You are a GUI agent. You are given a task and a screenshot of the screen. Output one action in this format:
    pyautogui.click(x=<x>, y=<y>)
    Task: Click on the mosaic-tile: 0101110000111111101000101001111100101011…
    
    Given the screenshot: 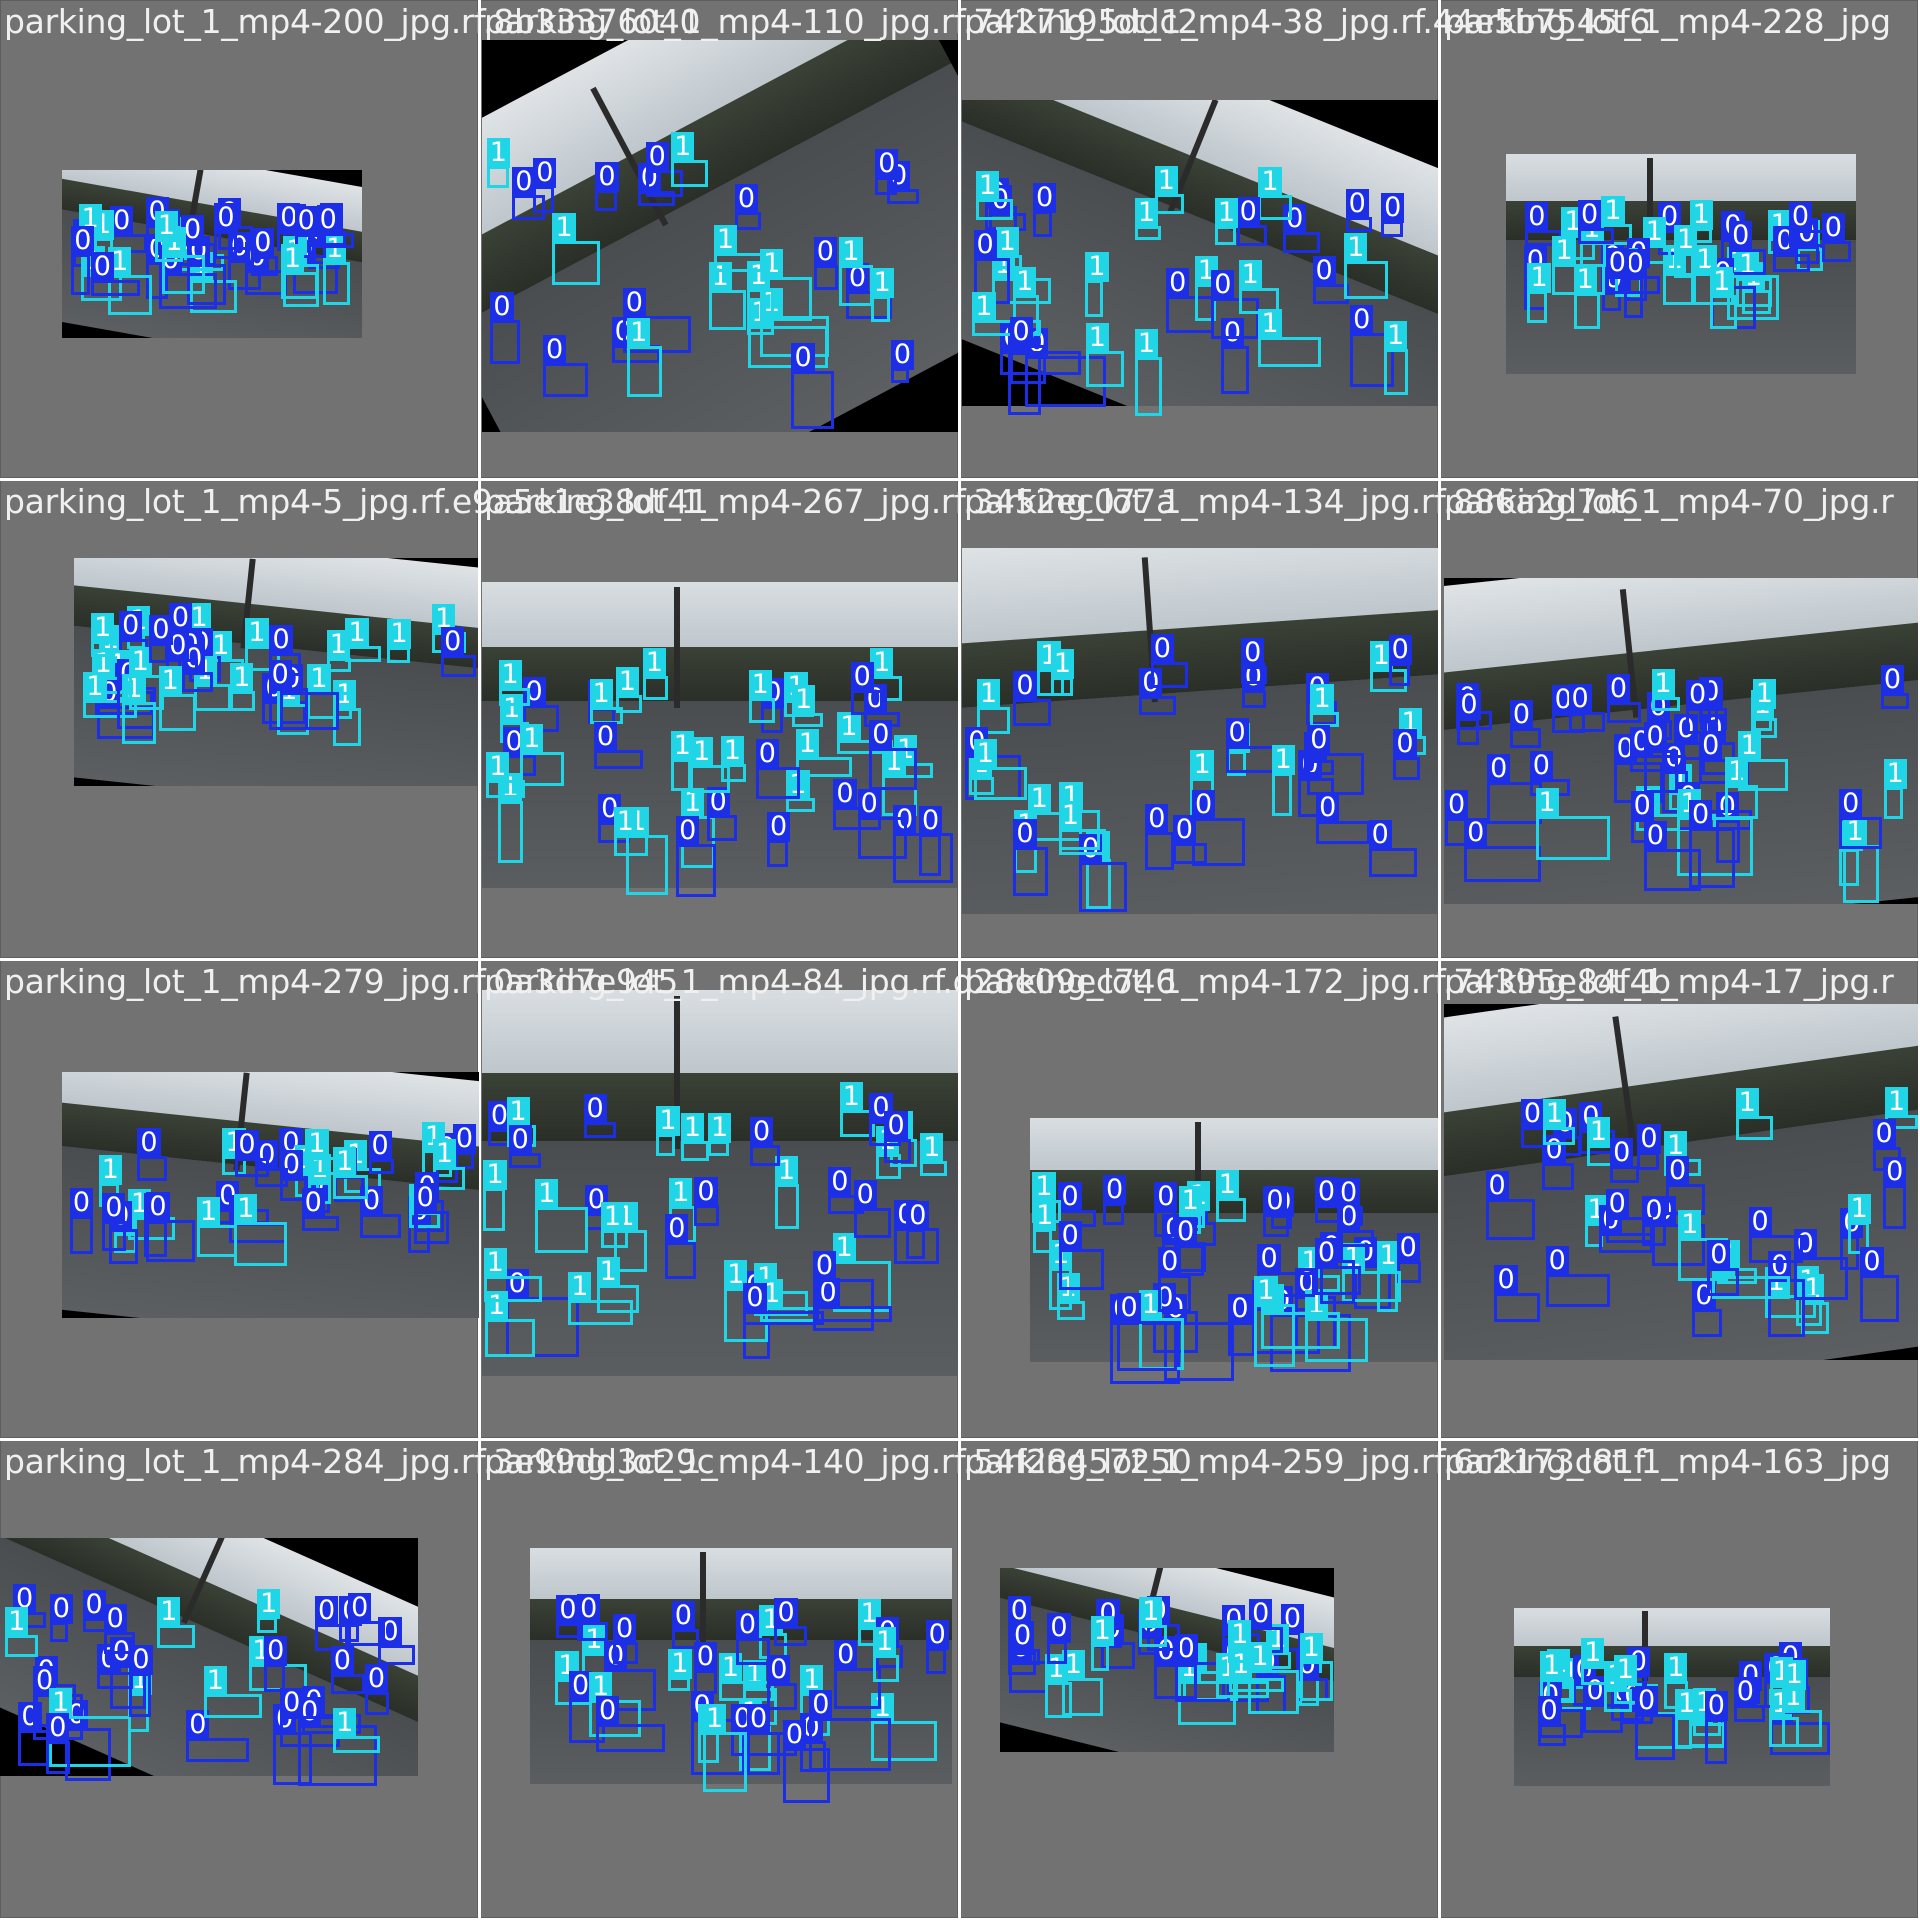 What is the action you would take?
    pyautogui.click(x=828, y=719)
    